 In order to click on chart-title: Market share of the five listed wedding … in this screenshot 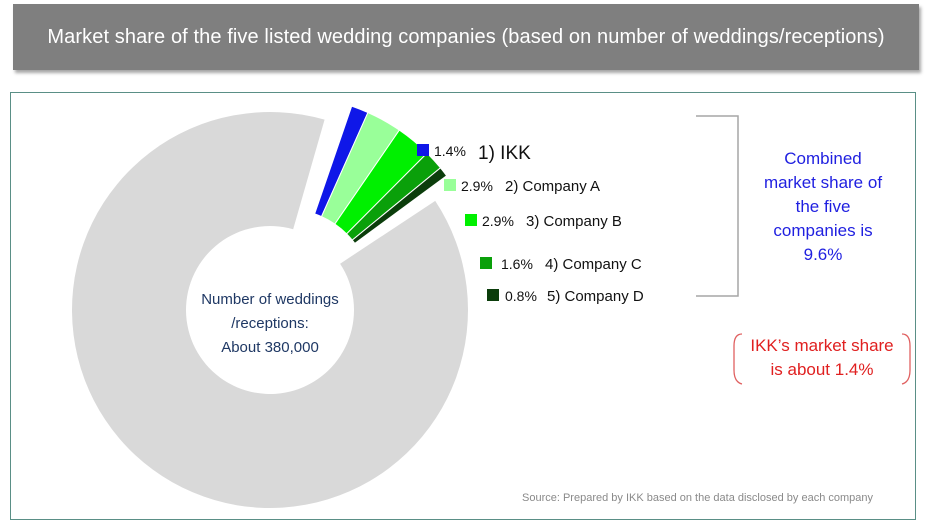, I will do `click(466, 36)`.